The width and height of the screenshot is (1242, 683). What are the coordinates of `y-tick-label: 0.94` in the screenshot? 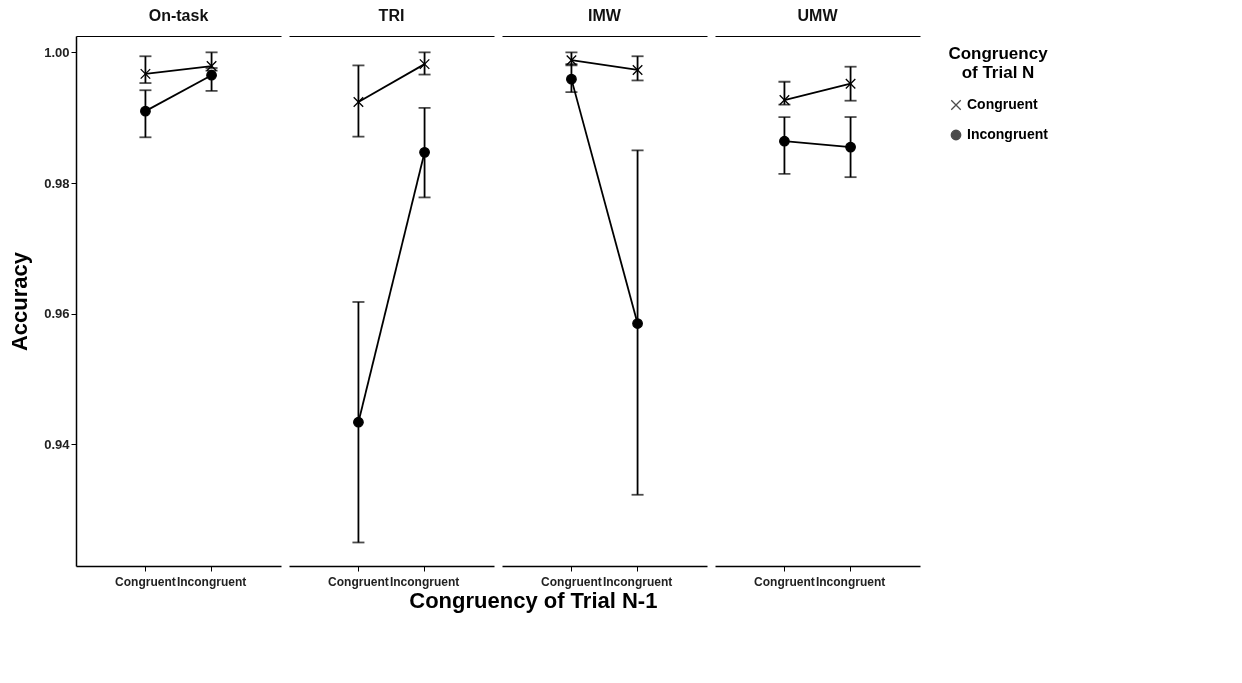 It's located at (57, 444).